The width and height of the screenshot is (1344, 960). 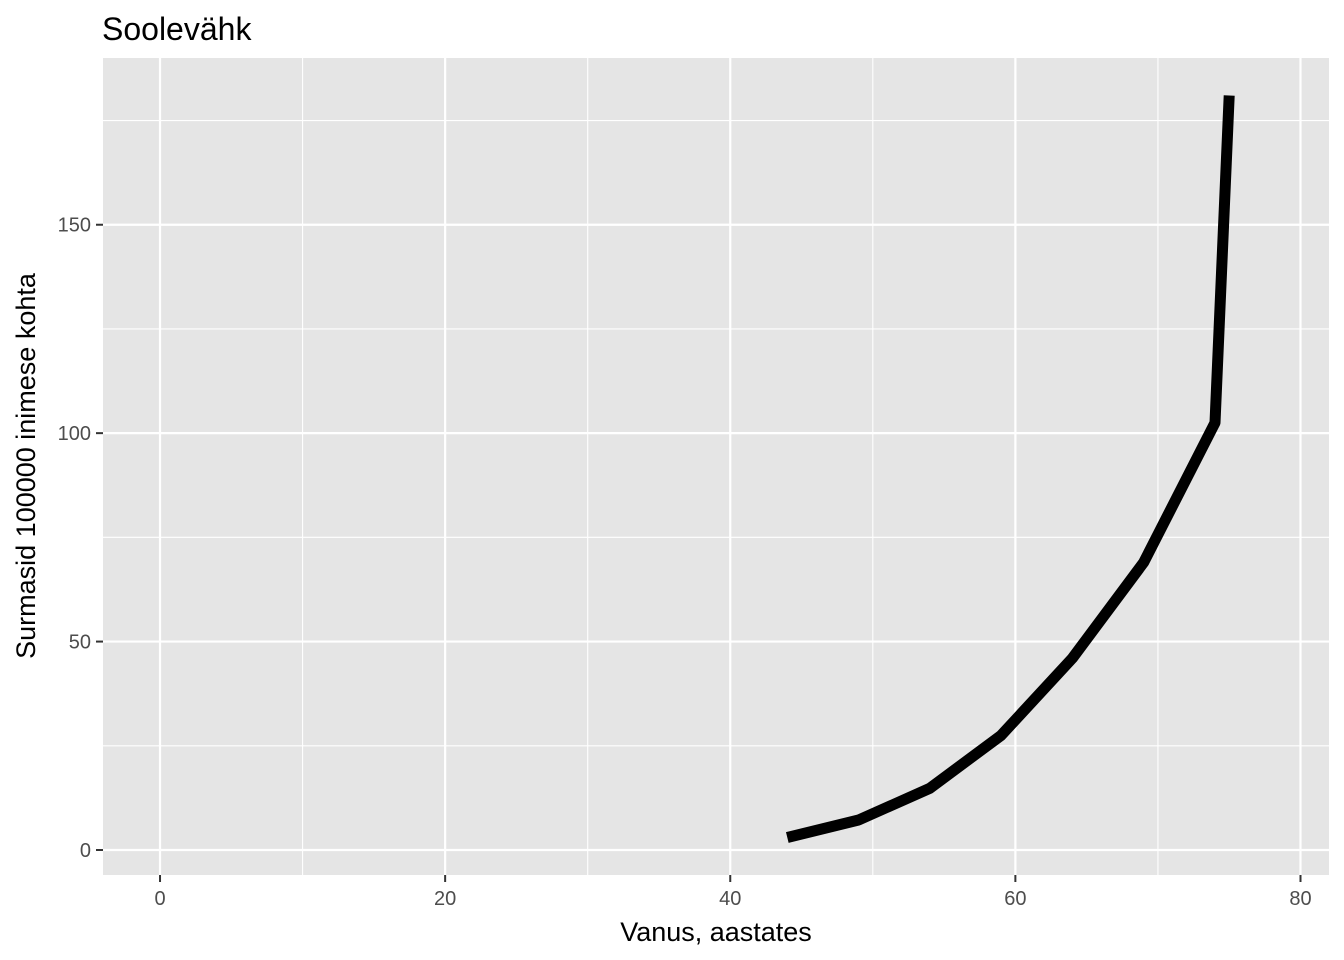 I want to click on x-tick-label: 40, so click(x=730, y=899).